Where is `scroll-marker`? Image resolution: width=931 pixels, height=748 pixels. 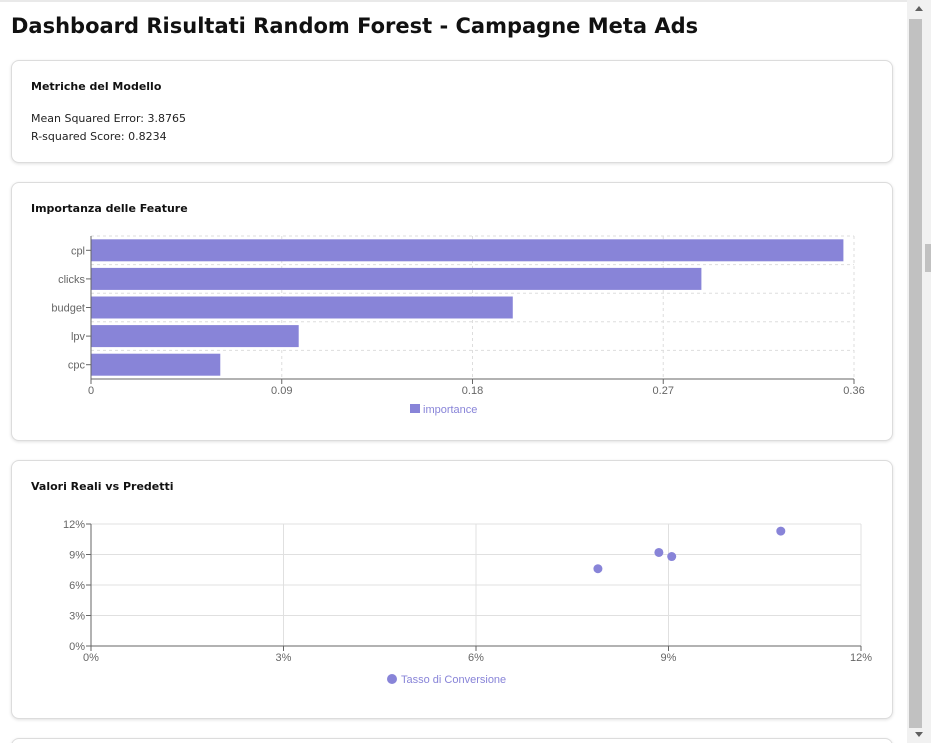
scroll-marker is located at coordinates (928, 258).